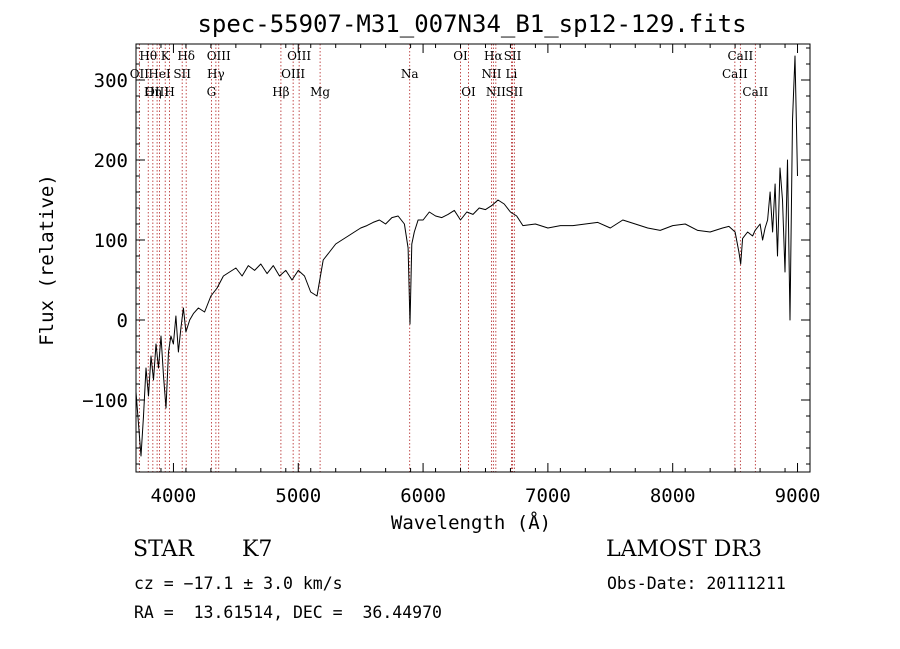 This screenshot has width=900, height=649. What do you see at coordinates (122, 321) in the screenshot?
I see `y-tick-label: 0` at bounding box center [122, 321].